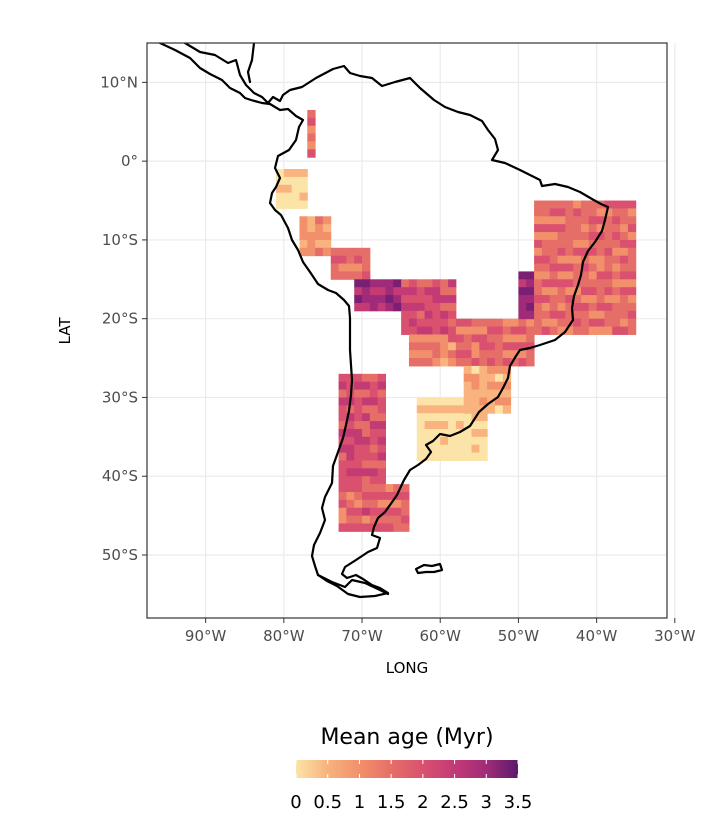 This screenshot has height=832, width=714. What do you see at coordinates (353, 584) in the screenshot?
I see `tierra-del-fuego` at bounding box center [353, 584].